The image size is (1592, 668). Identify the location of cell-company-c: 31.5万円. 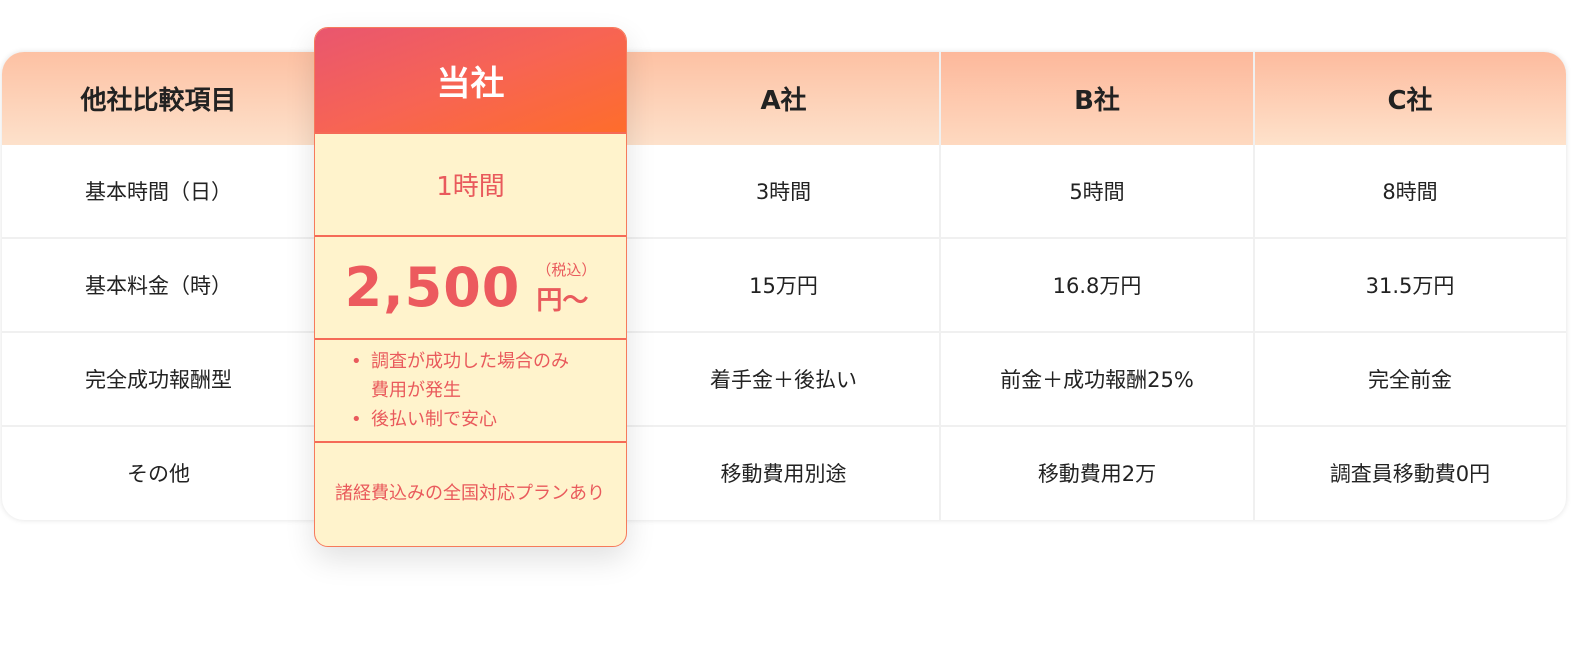
(1410, 286).